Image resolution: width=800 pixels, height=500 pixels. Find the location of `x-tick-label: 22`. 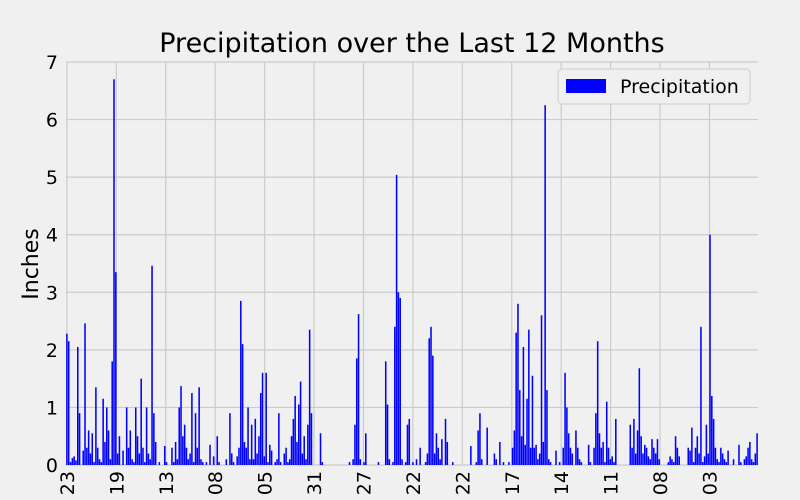

x-tick-label: 22 is located at coordinates (414, 483).